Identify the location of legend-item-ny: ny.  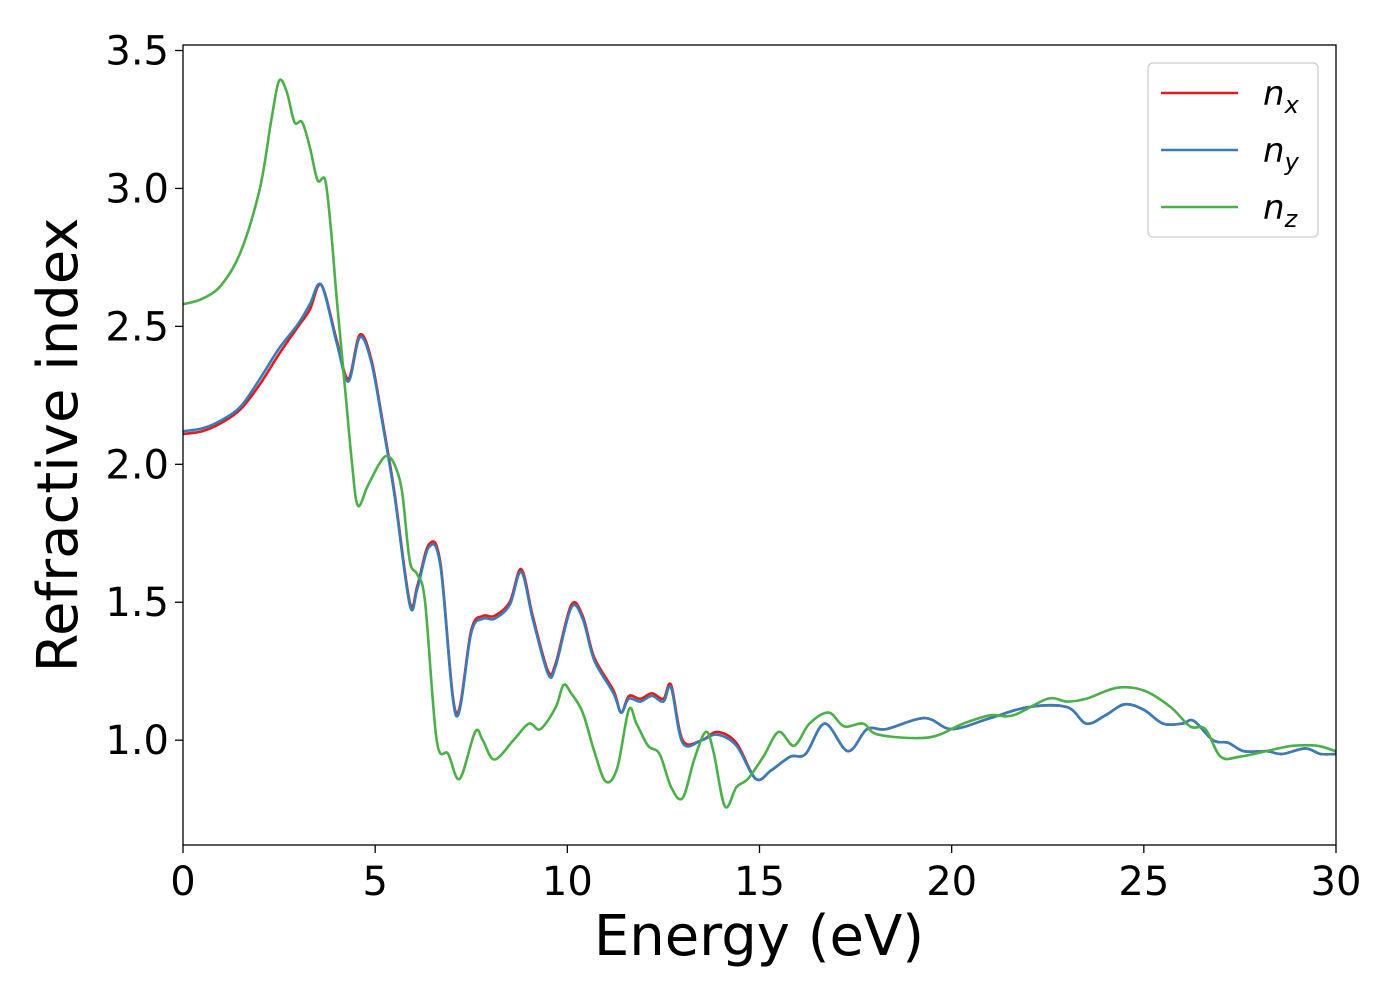
(1230, 153).